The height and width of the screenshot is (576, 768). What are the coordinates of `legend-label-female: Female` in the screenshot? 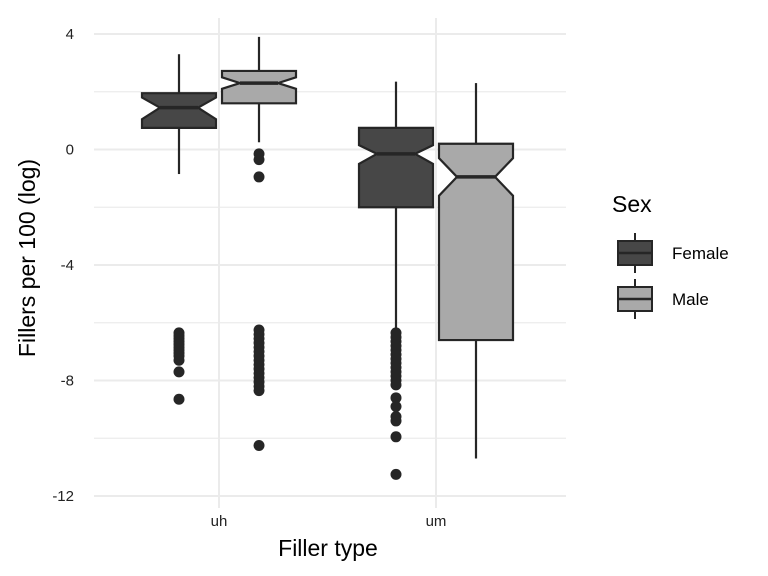 It's located at (700, 253).